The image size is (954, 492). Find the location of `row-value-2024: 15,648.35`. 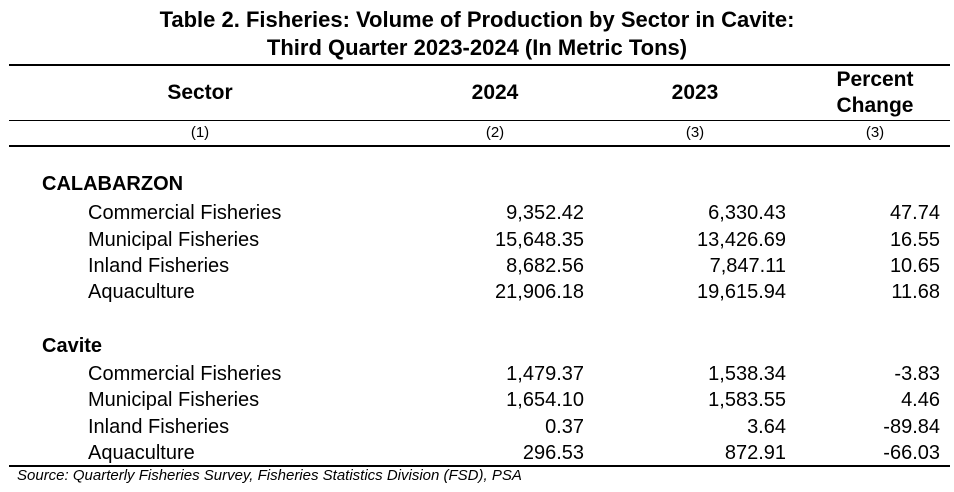

row-value-2024: 15,648.35 is located at coordinates (539, 240).